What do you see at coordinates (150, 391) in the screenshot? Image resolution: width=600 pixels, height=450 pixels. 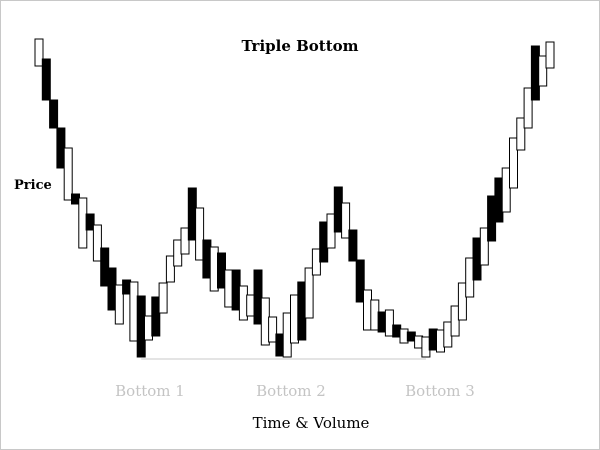 I see `bottom-1-label: Bottom 1` at bounding box center [150, 391].